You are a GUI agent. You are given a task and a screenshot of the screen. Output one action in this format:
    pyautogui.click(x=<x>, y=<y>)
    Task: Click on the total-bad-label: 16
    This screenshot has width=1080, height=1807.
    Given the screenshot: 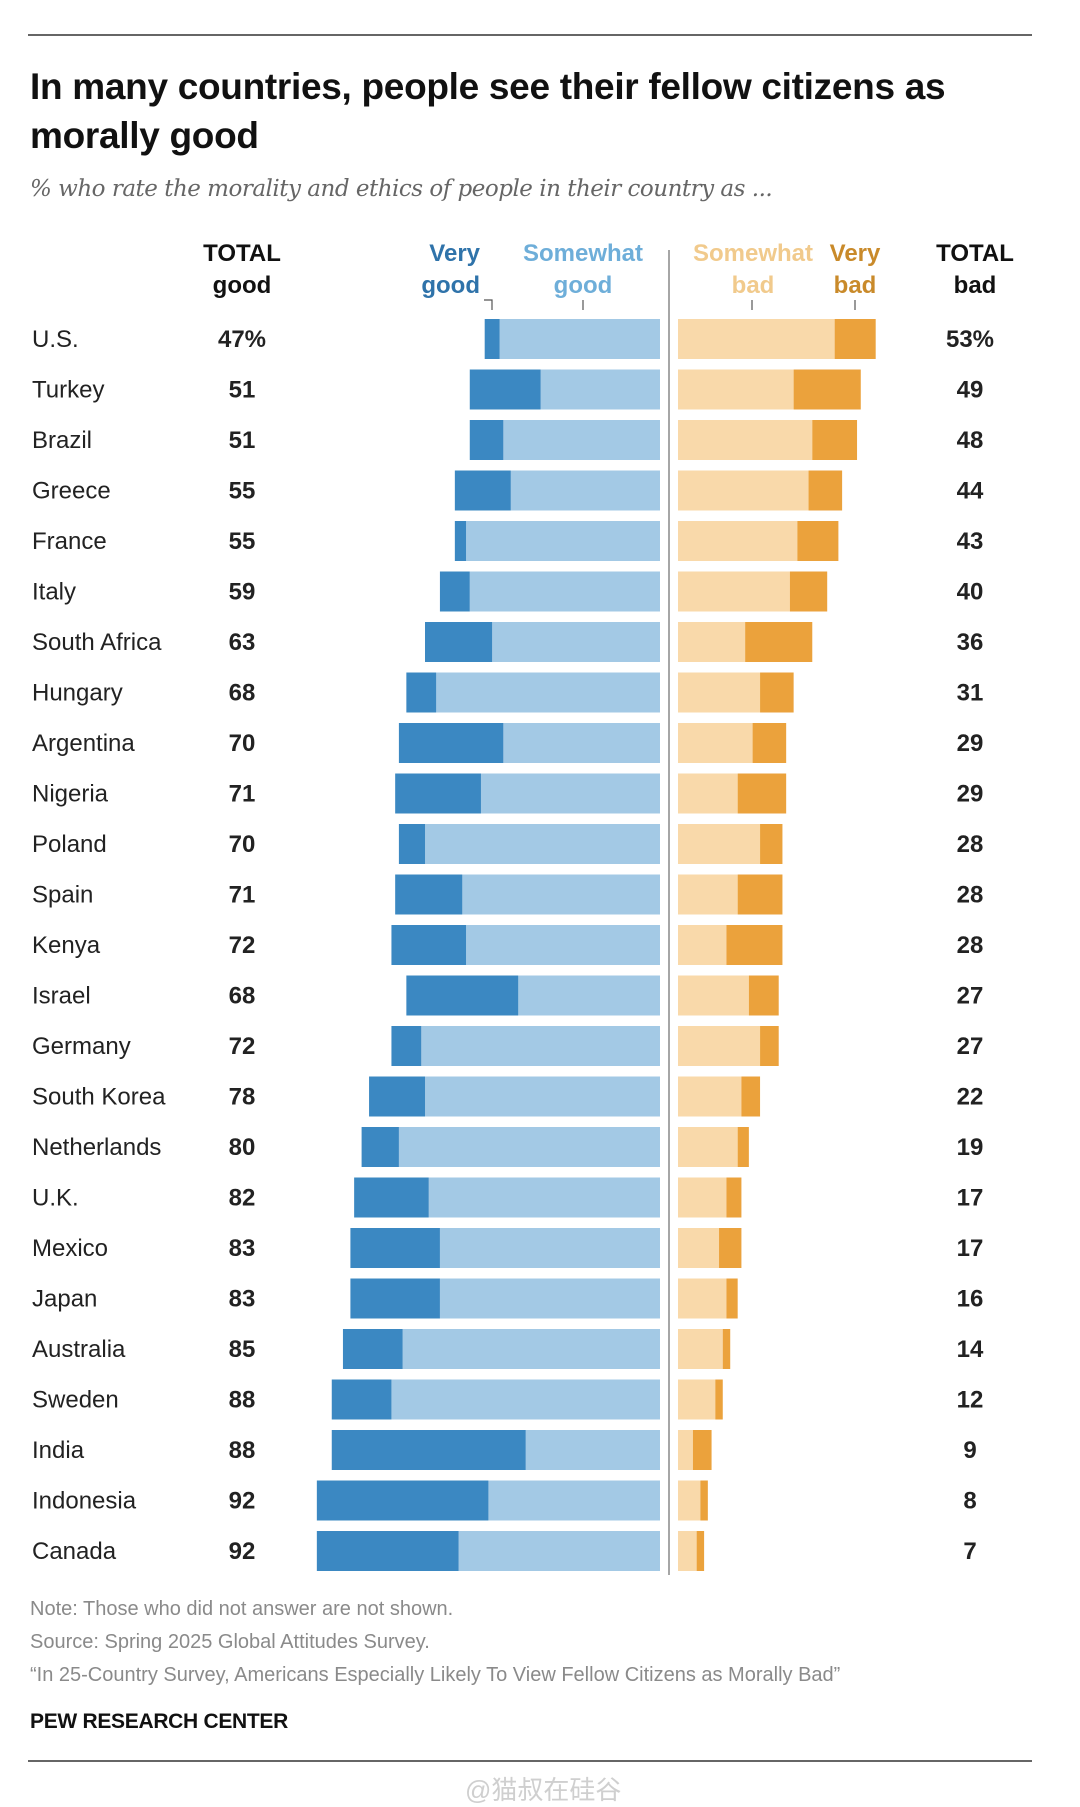 What is the action you would take?
    pyautogui.click(x=970, y=1299)
    